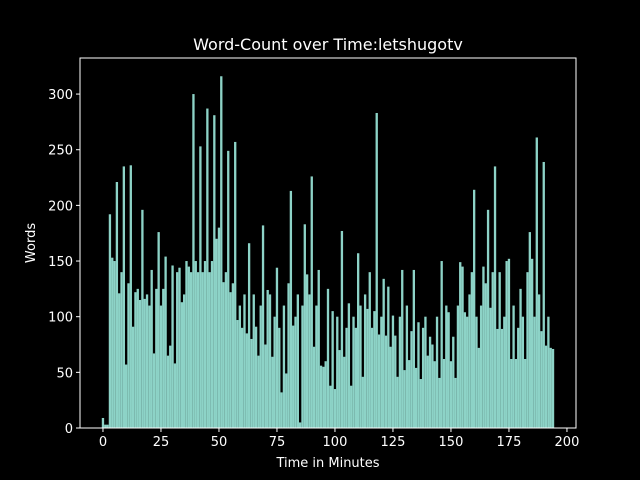 This screenshot has height=480, width=640. Describe the element at coordinates (60, 318) in the screenshot. I see `y-tick-label: 100` at that location.